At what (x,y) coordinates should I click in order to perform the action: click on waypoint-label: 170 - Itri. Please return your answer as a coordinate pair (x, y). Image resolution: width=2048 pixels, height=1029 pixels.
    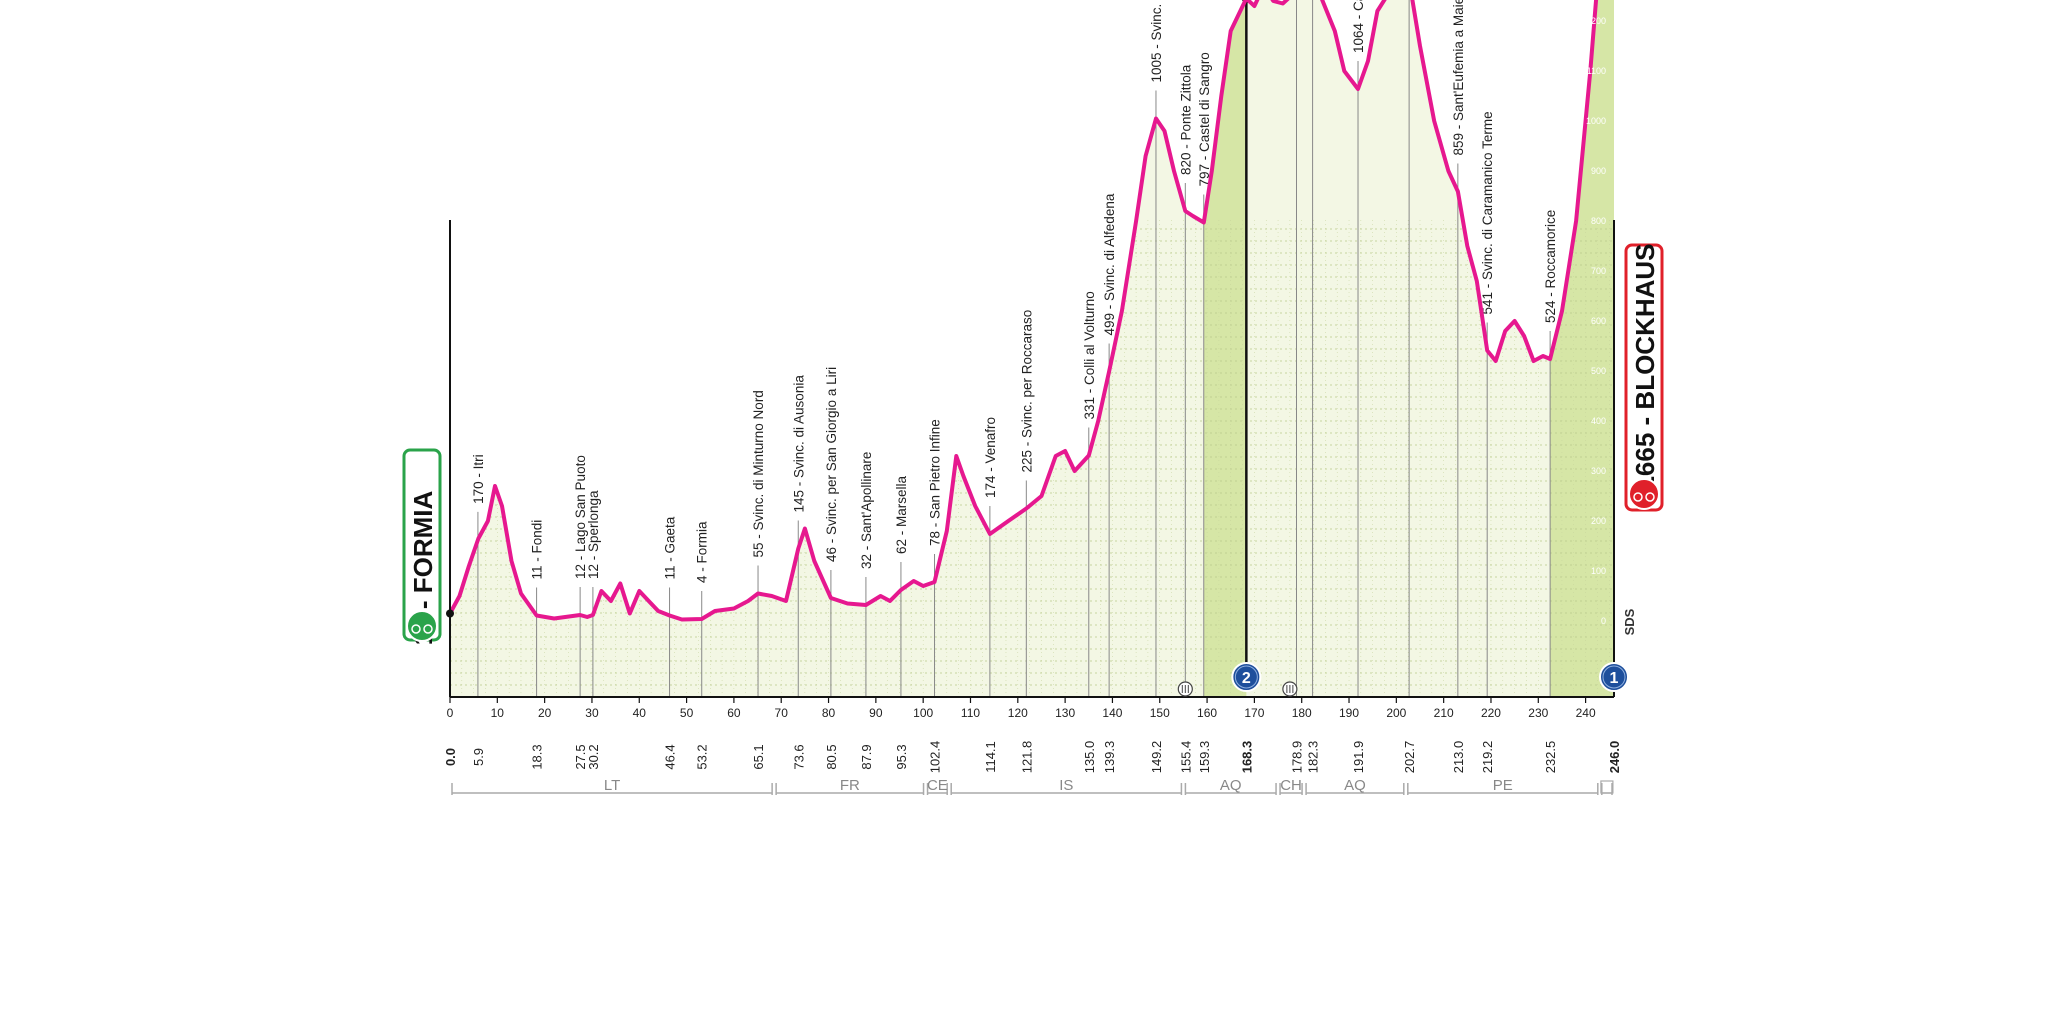
    Looking at the image, I should click on (478, 479).